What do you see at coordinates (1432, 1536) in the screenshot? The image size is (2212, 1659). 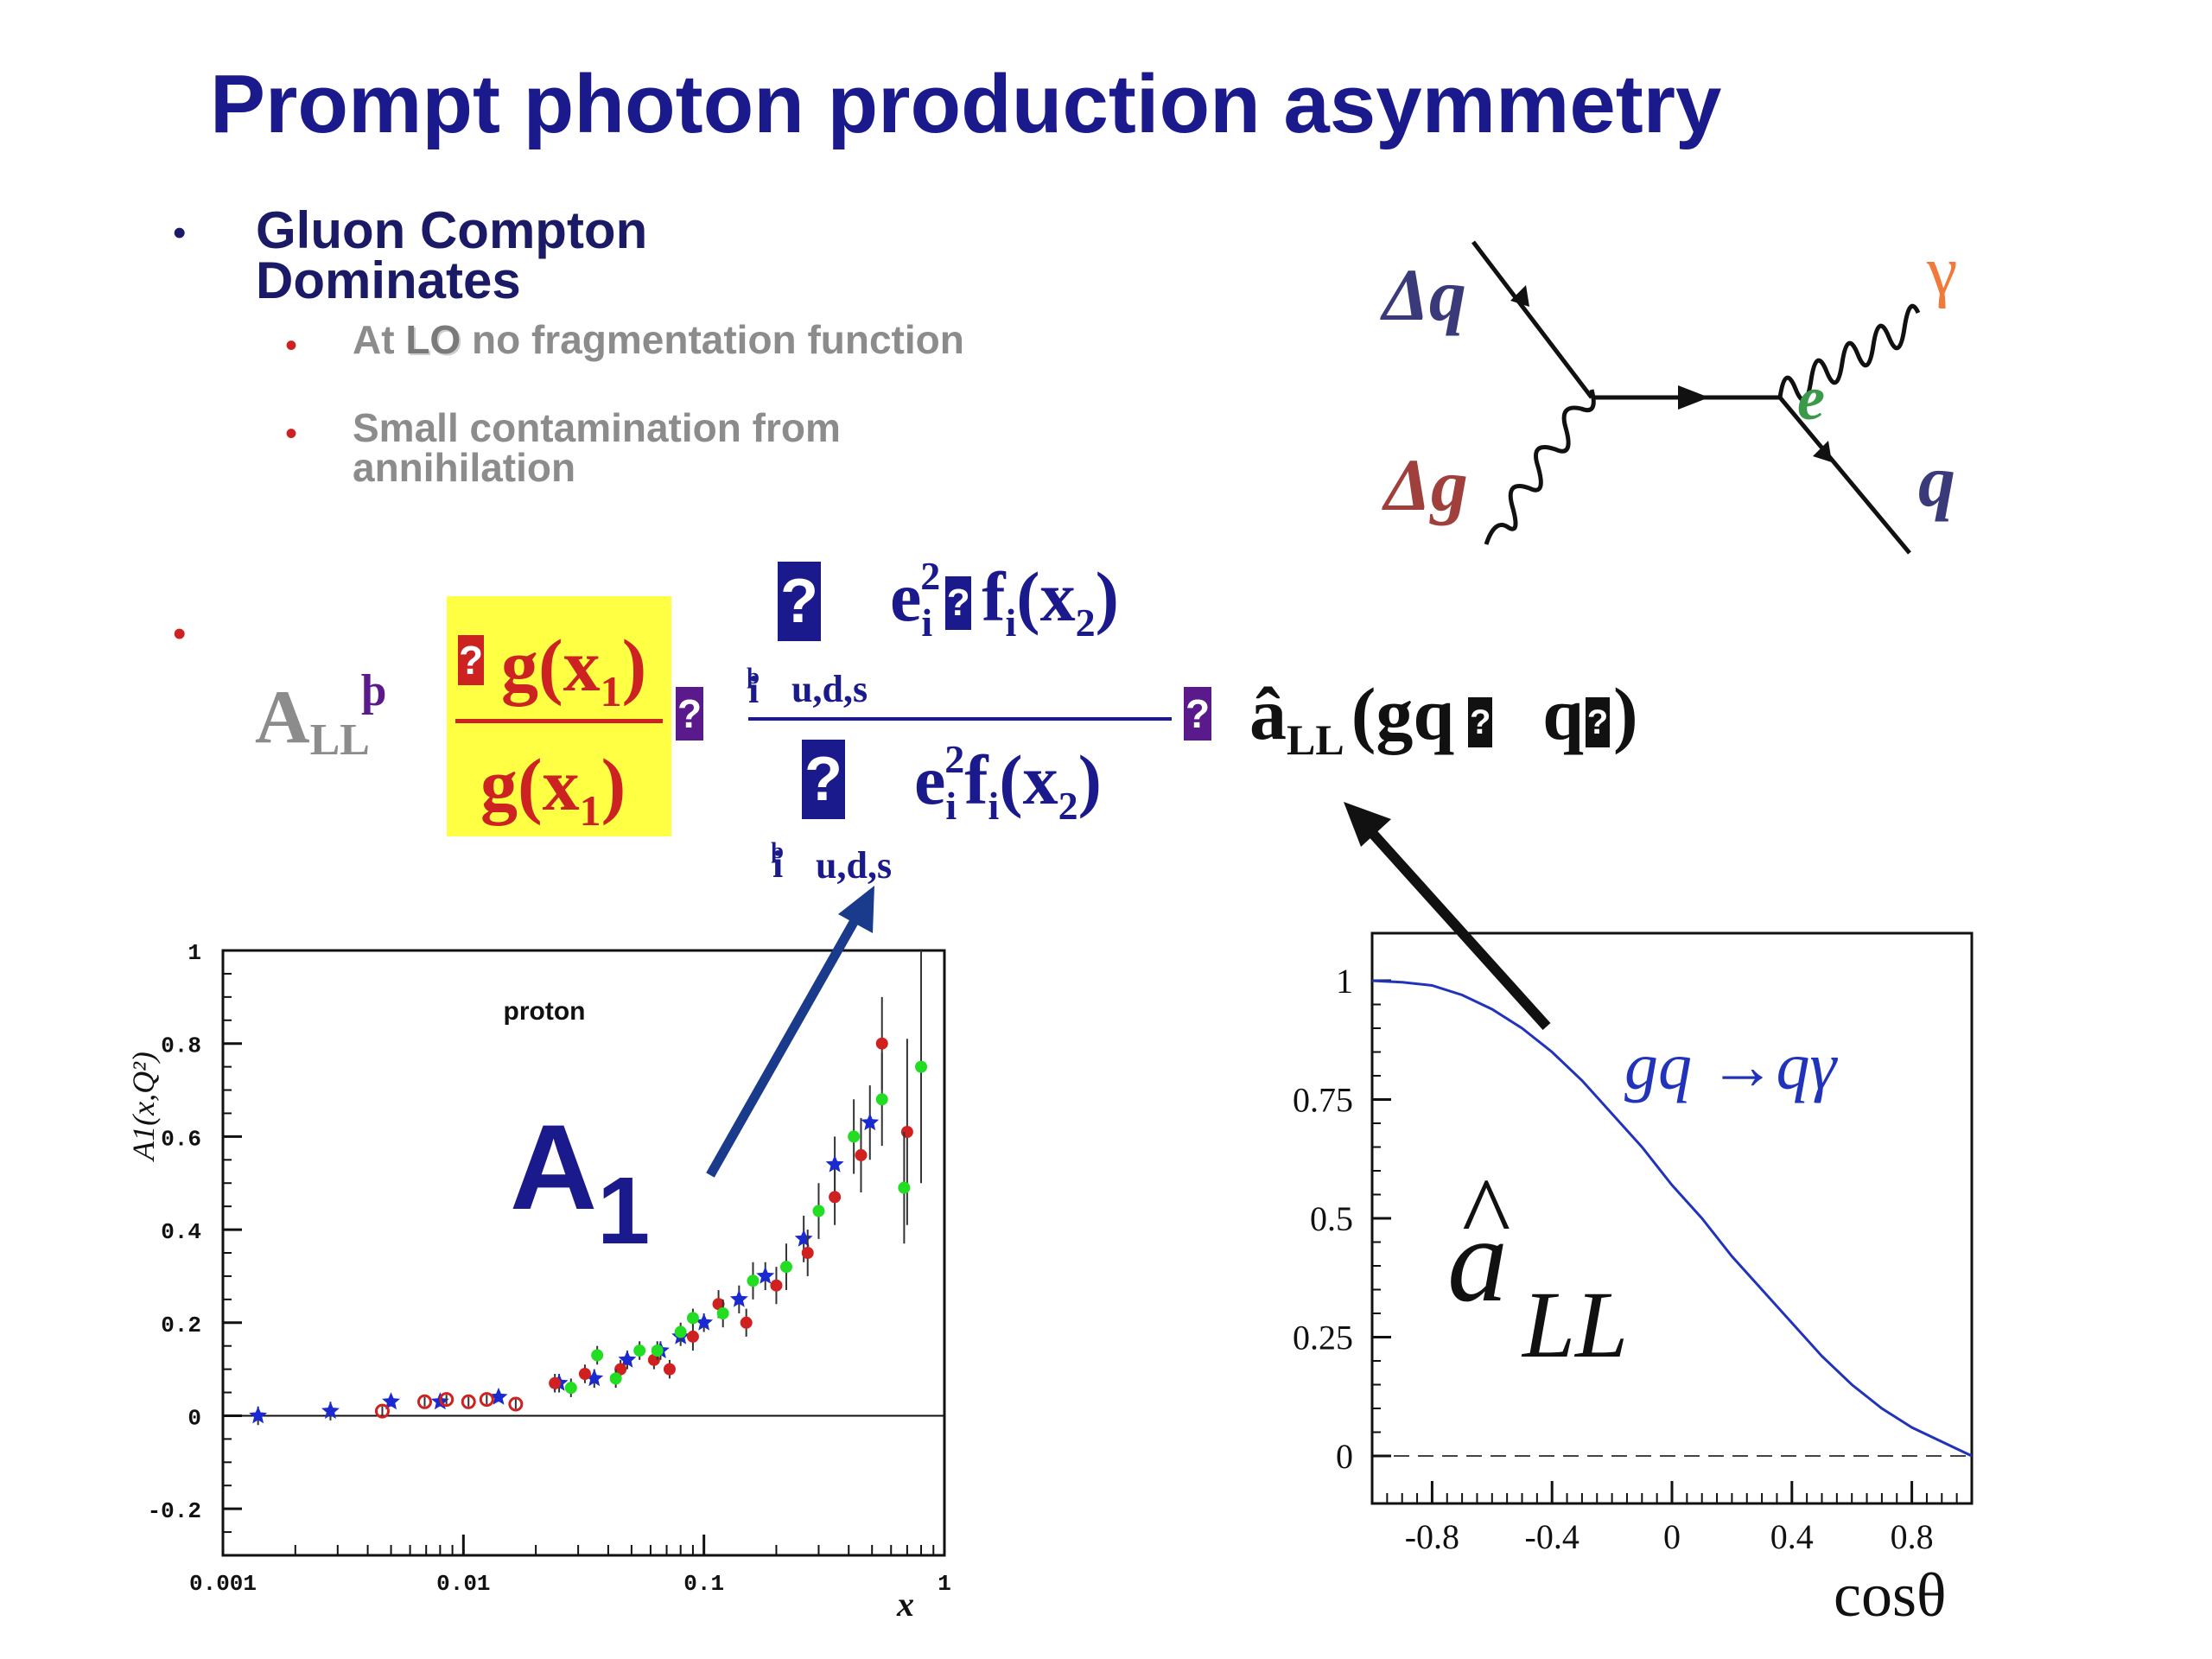 I see `chart2-xtick-label: -0.8` at bounding box center [1432, 1536].